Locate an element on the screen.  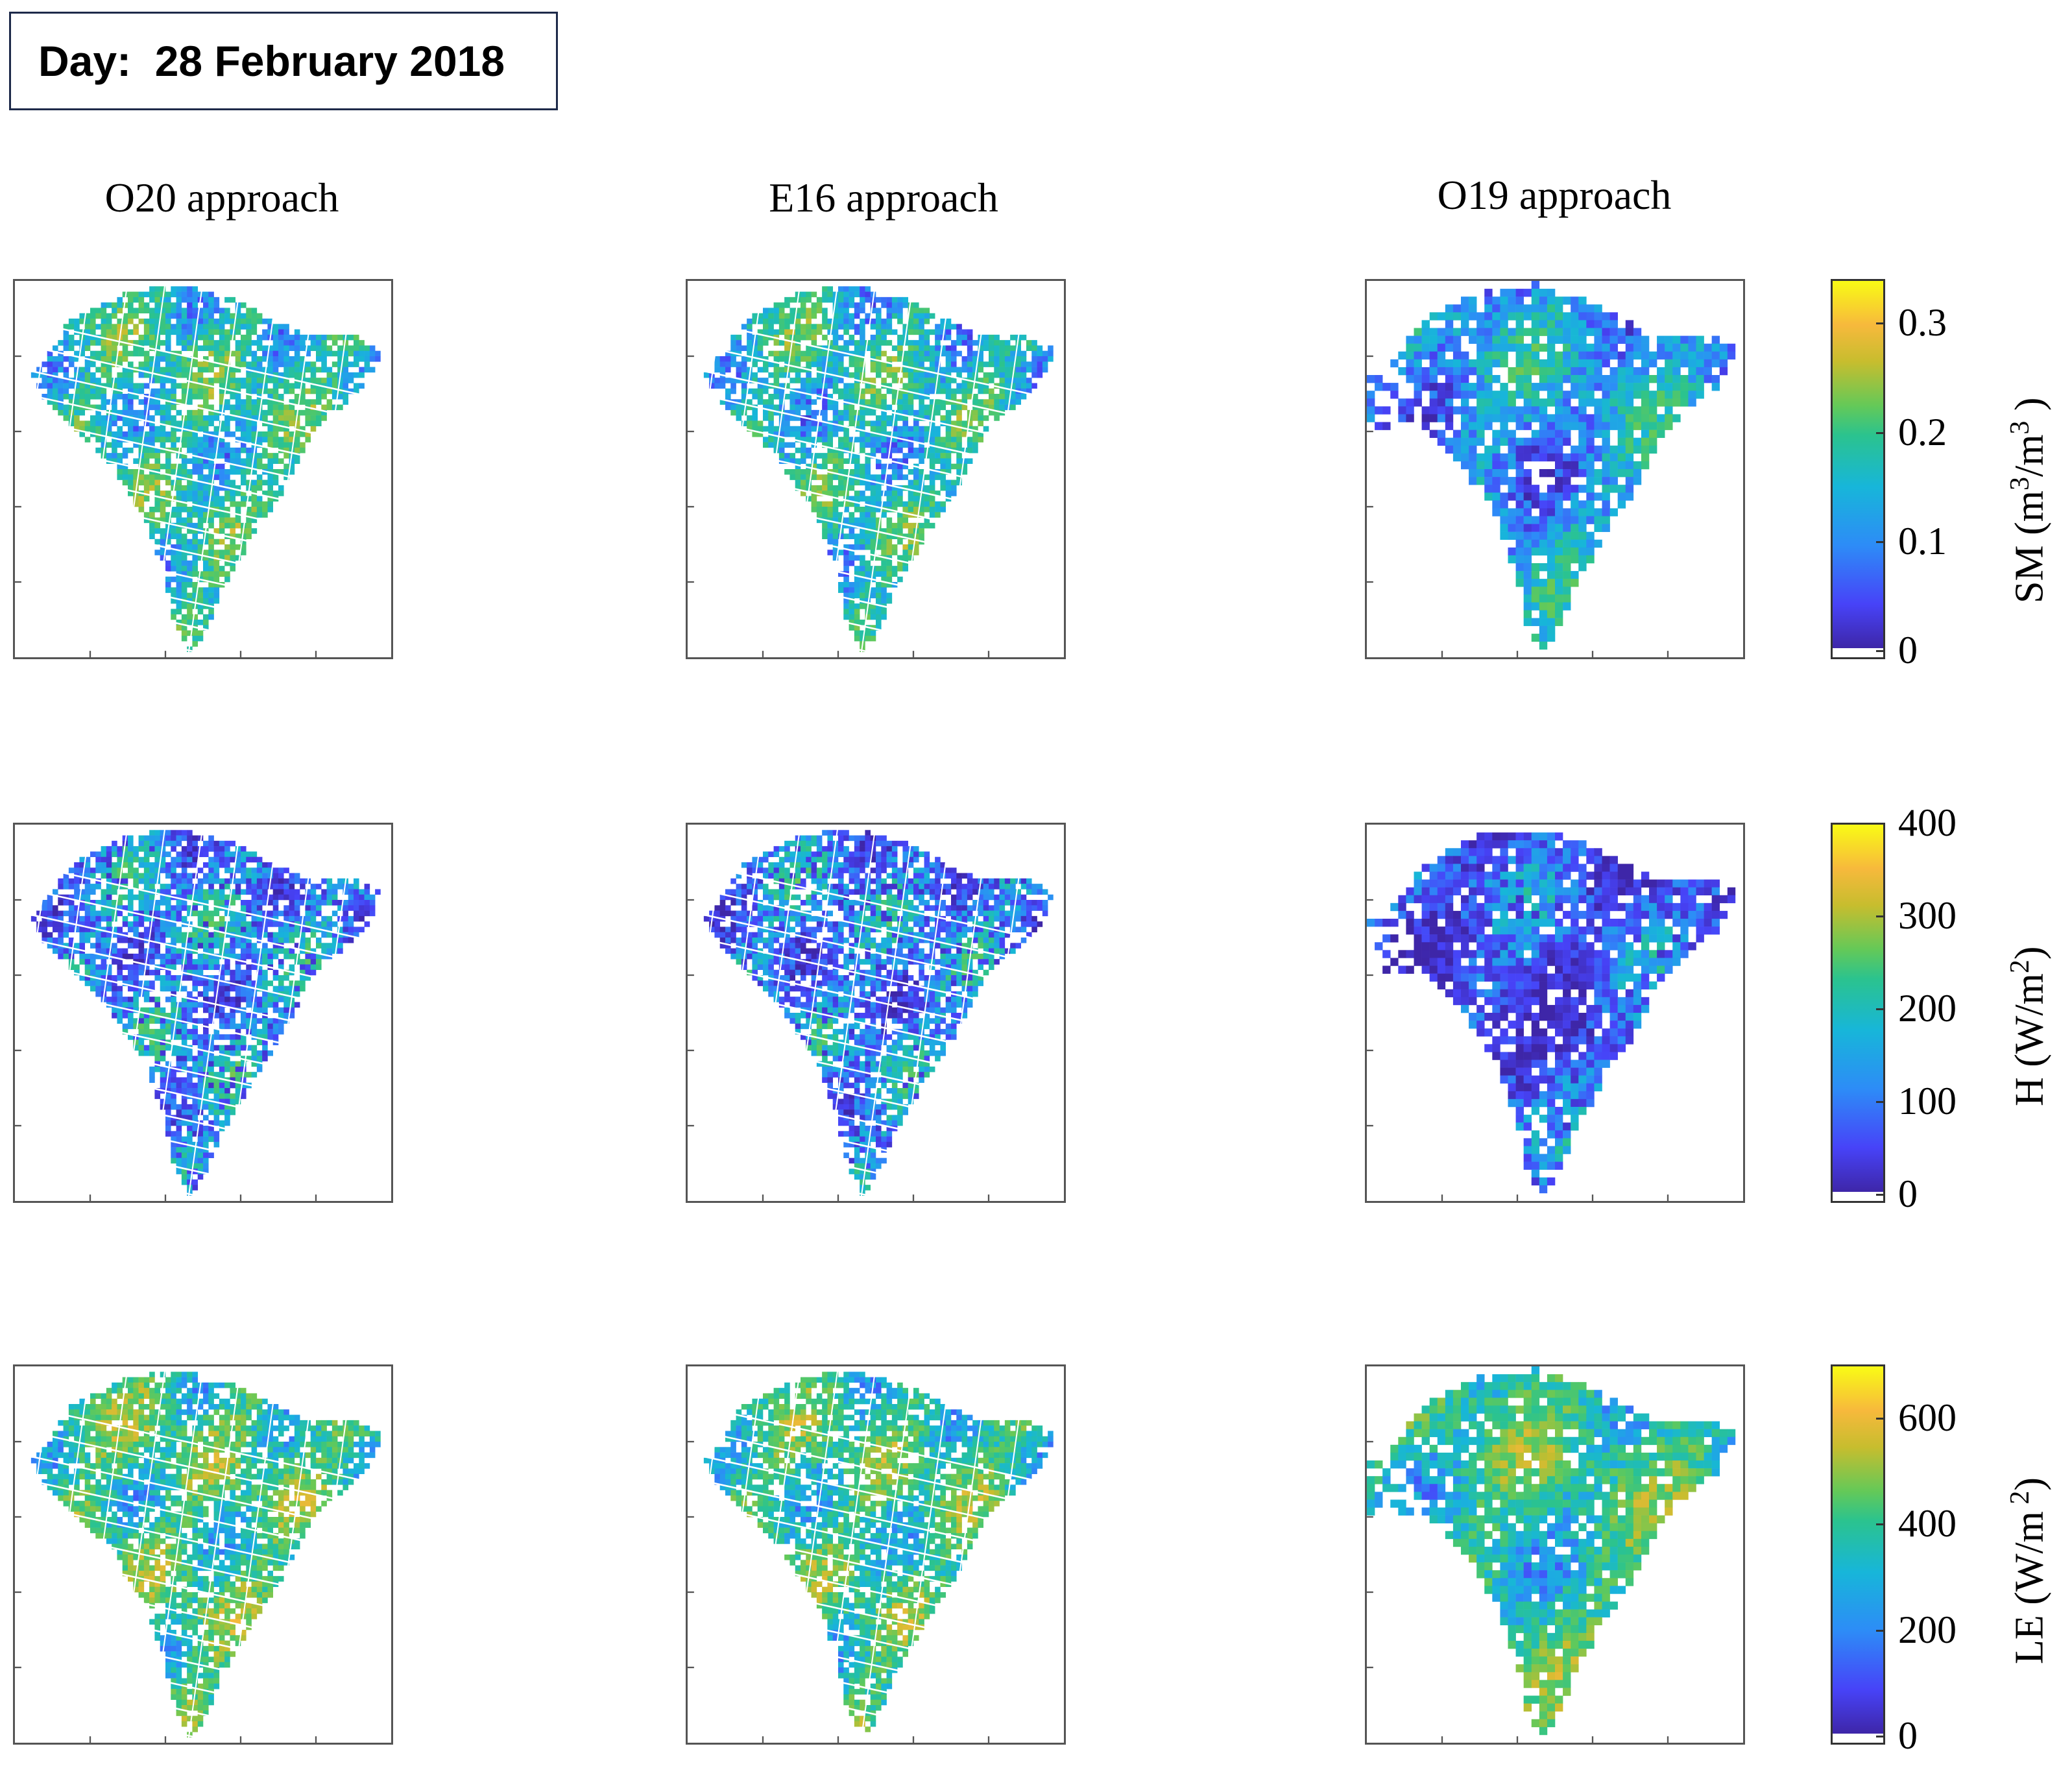
map-panel-sm-o20 is located at coordinates (203, 469).